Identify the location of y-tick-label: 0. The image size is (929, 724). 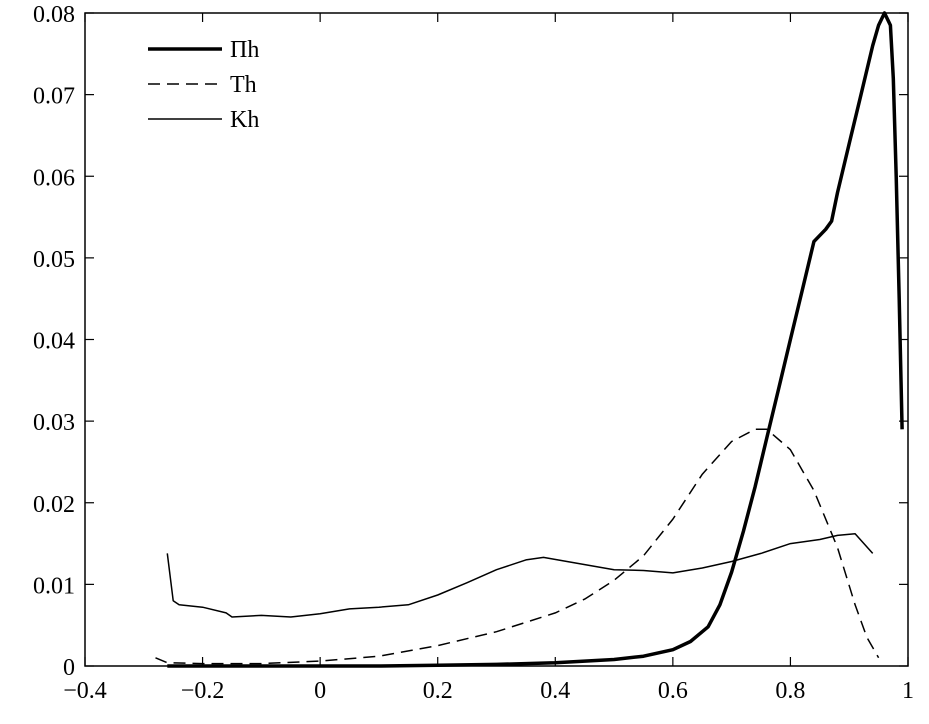
(69, 668).